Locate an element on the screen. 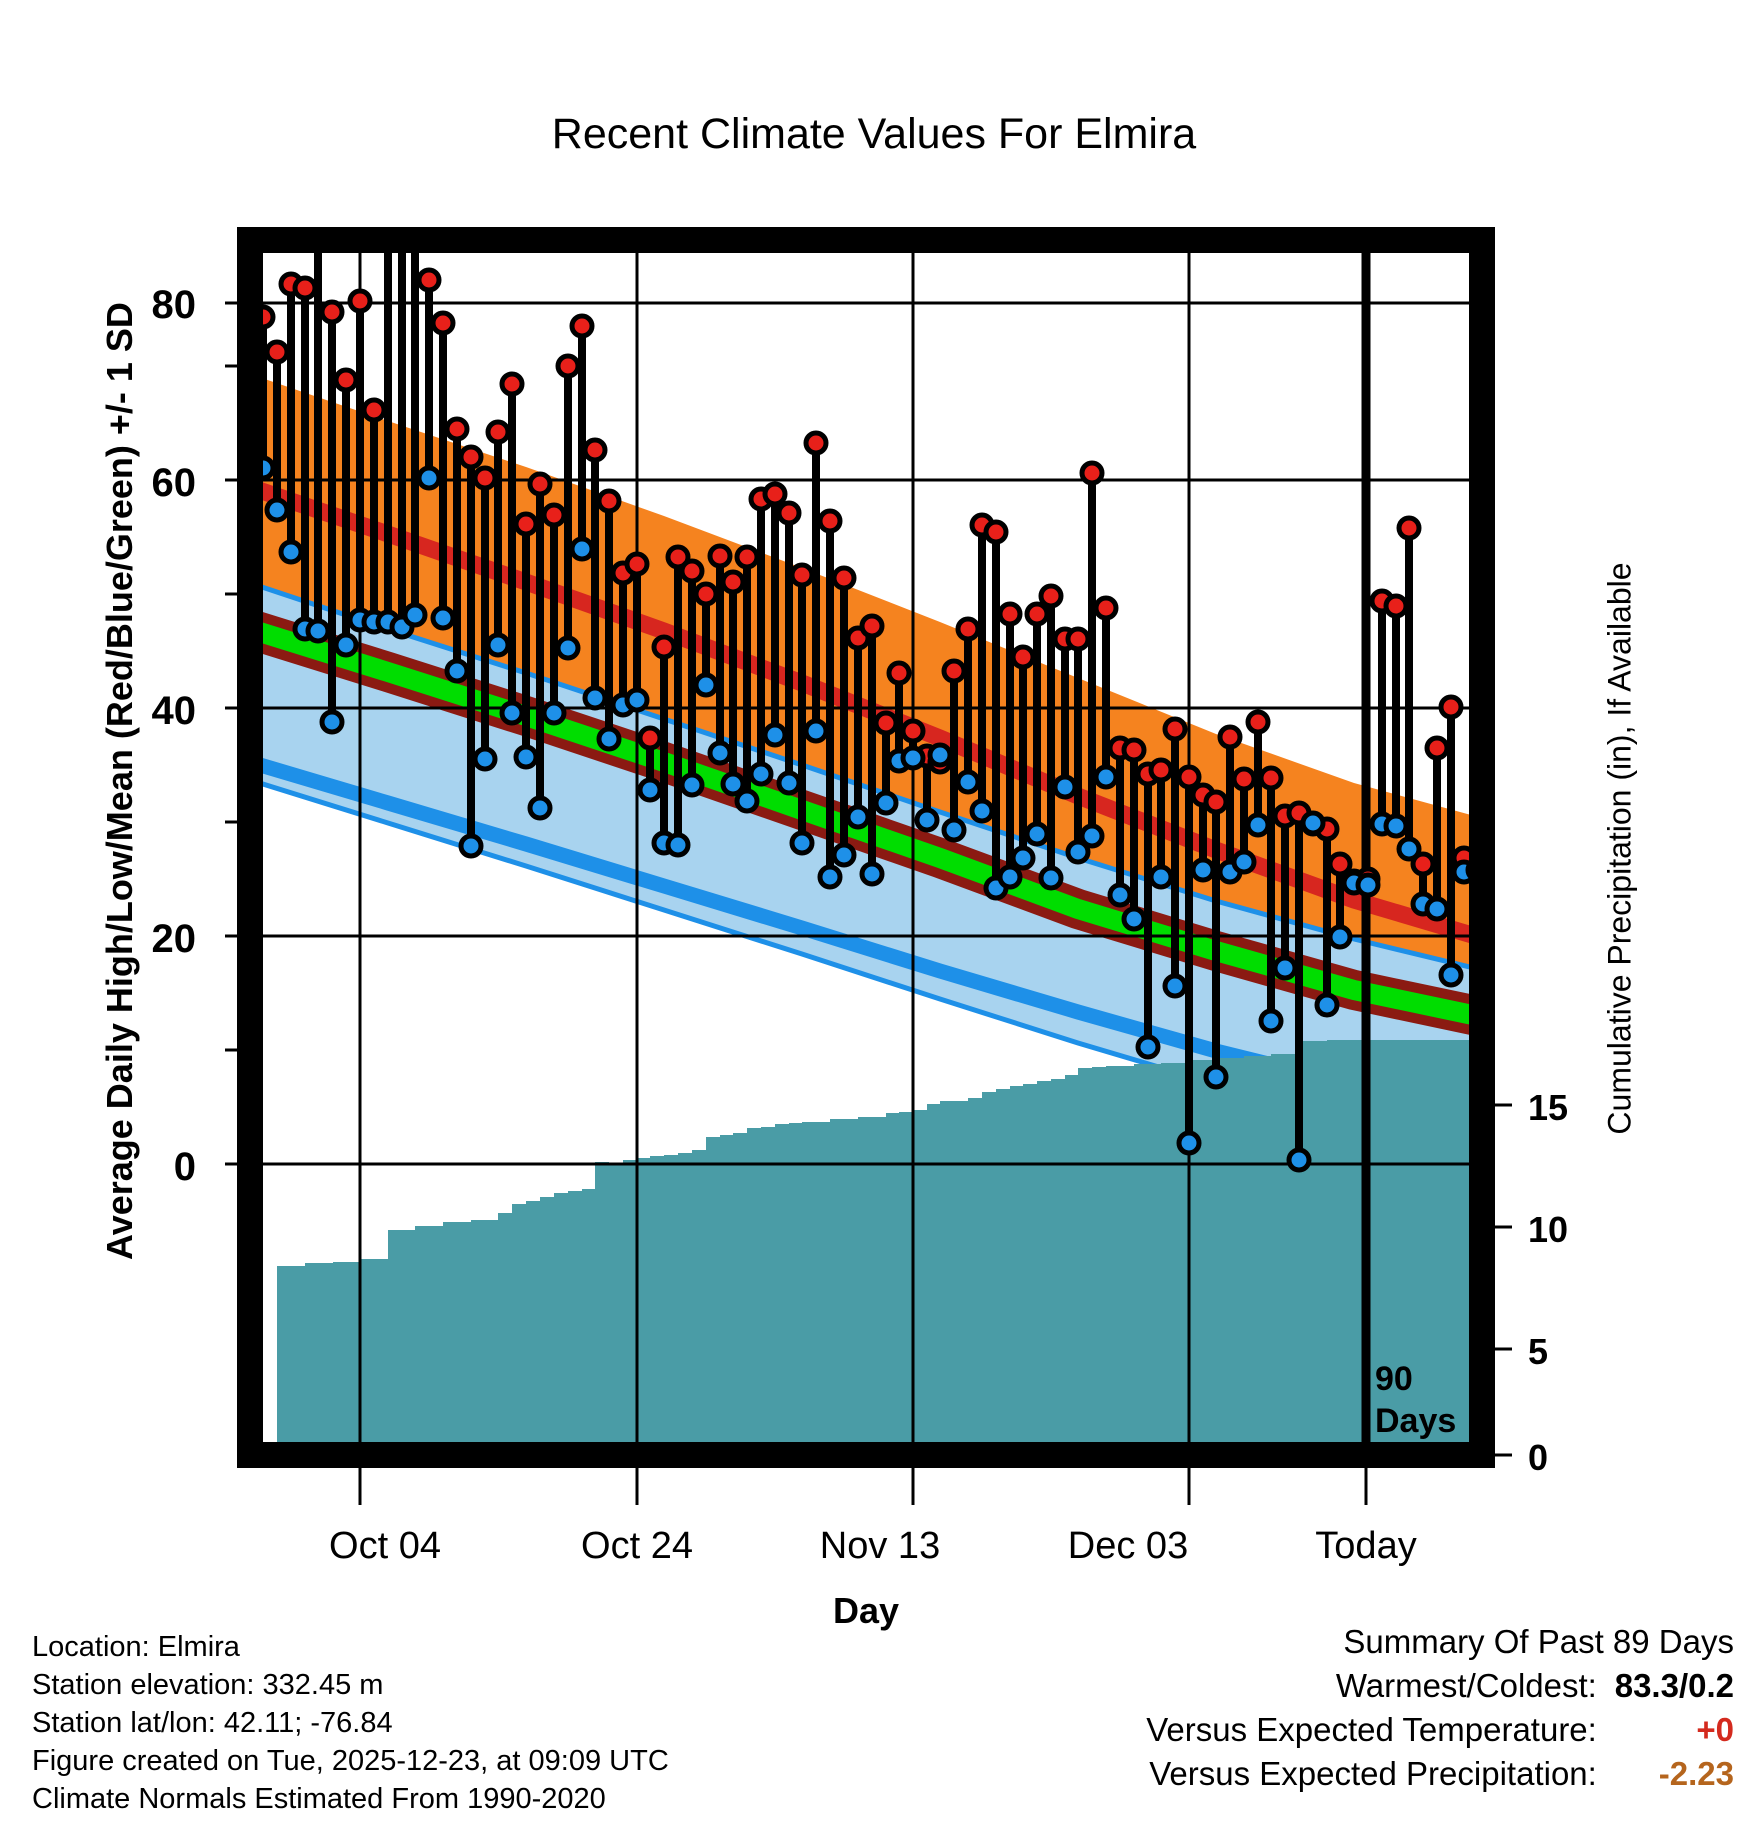 This screenshot has height=1828, width=1748. x-tick-today: Today is located at coordinates (1365, 1546).